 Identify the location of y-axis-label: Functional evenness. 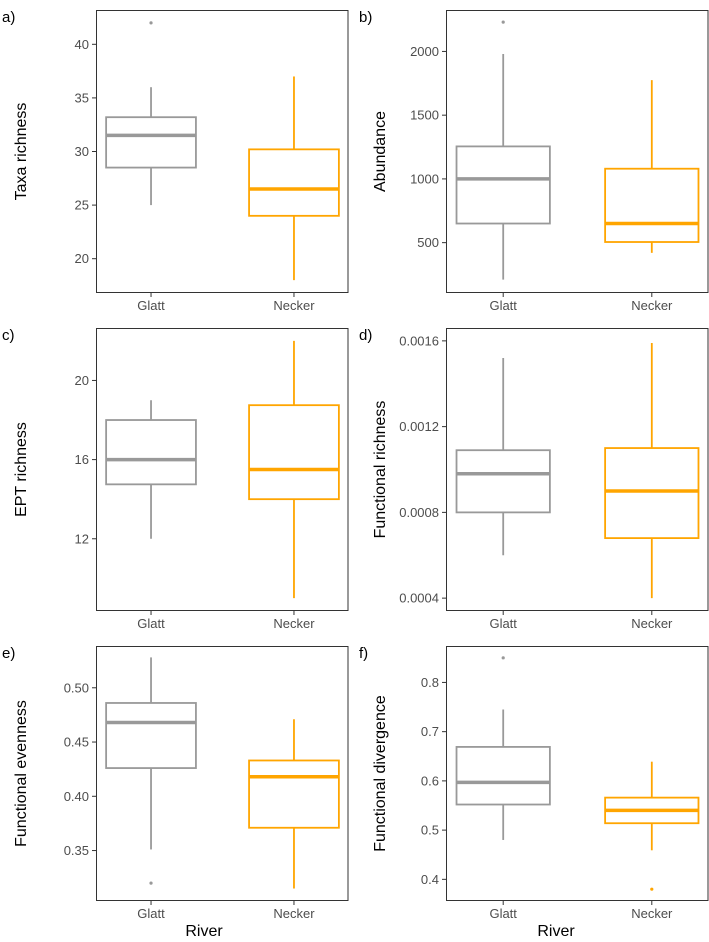
(21, 773).